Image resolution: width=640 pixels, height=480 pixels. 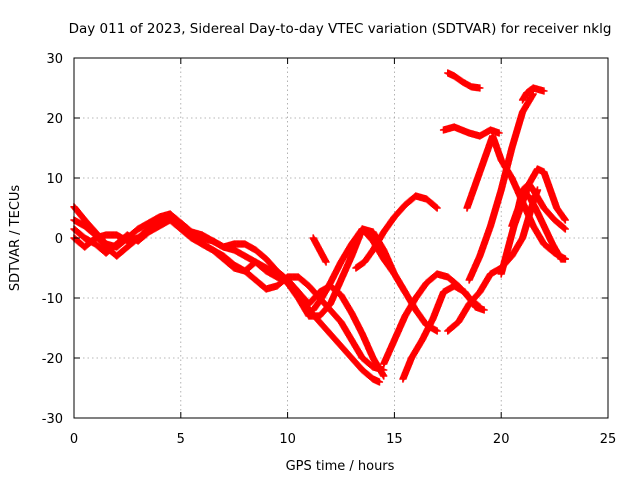 What do you see at coordinates (52, 359) in the screenshot?
I see `y-tick-label: -20` at bounding box center [52, 359].